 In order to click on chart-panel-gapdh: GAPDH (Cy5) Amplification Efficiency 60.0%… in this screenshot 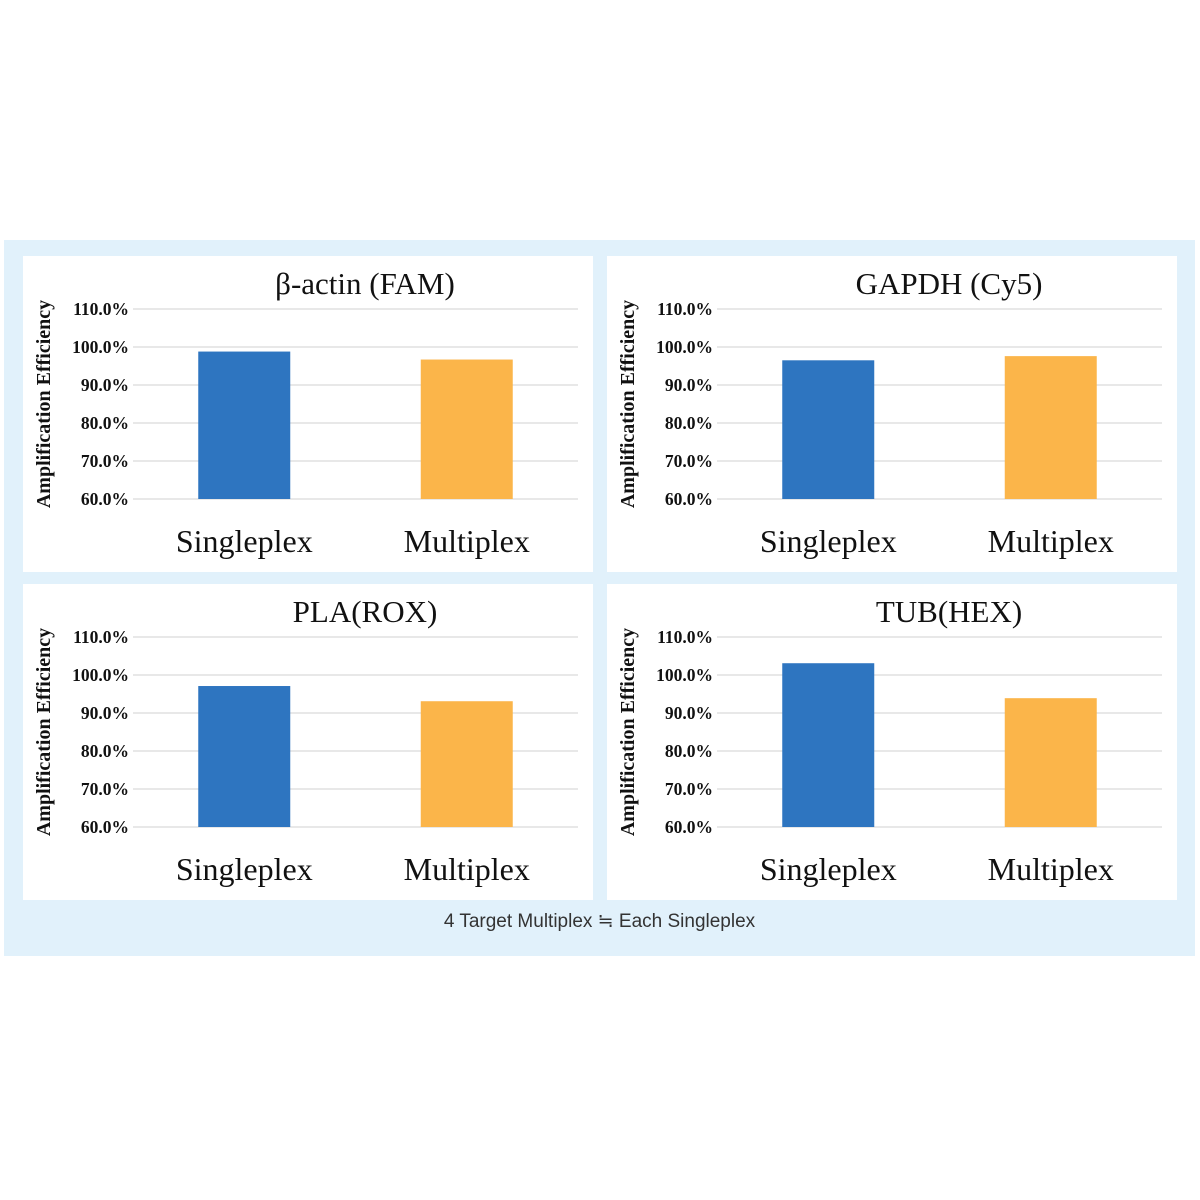, I will do `click(892, 414)`.